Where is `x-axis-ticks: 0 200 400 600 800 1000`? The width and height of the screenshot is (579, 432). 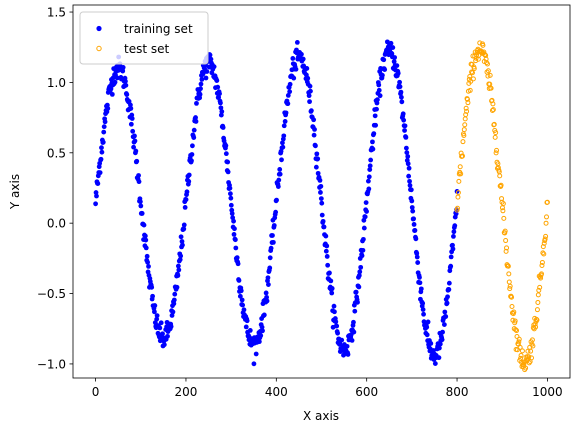
x-axis-ticks: 0 200 400 600 800 1000 is located at coordinates (327, 388).